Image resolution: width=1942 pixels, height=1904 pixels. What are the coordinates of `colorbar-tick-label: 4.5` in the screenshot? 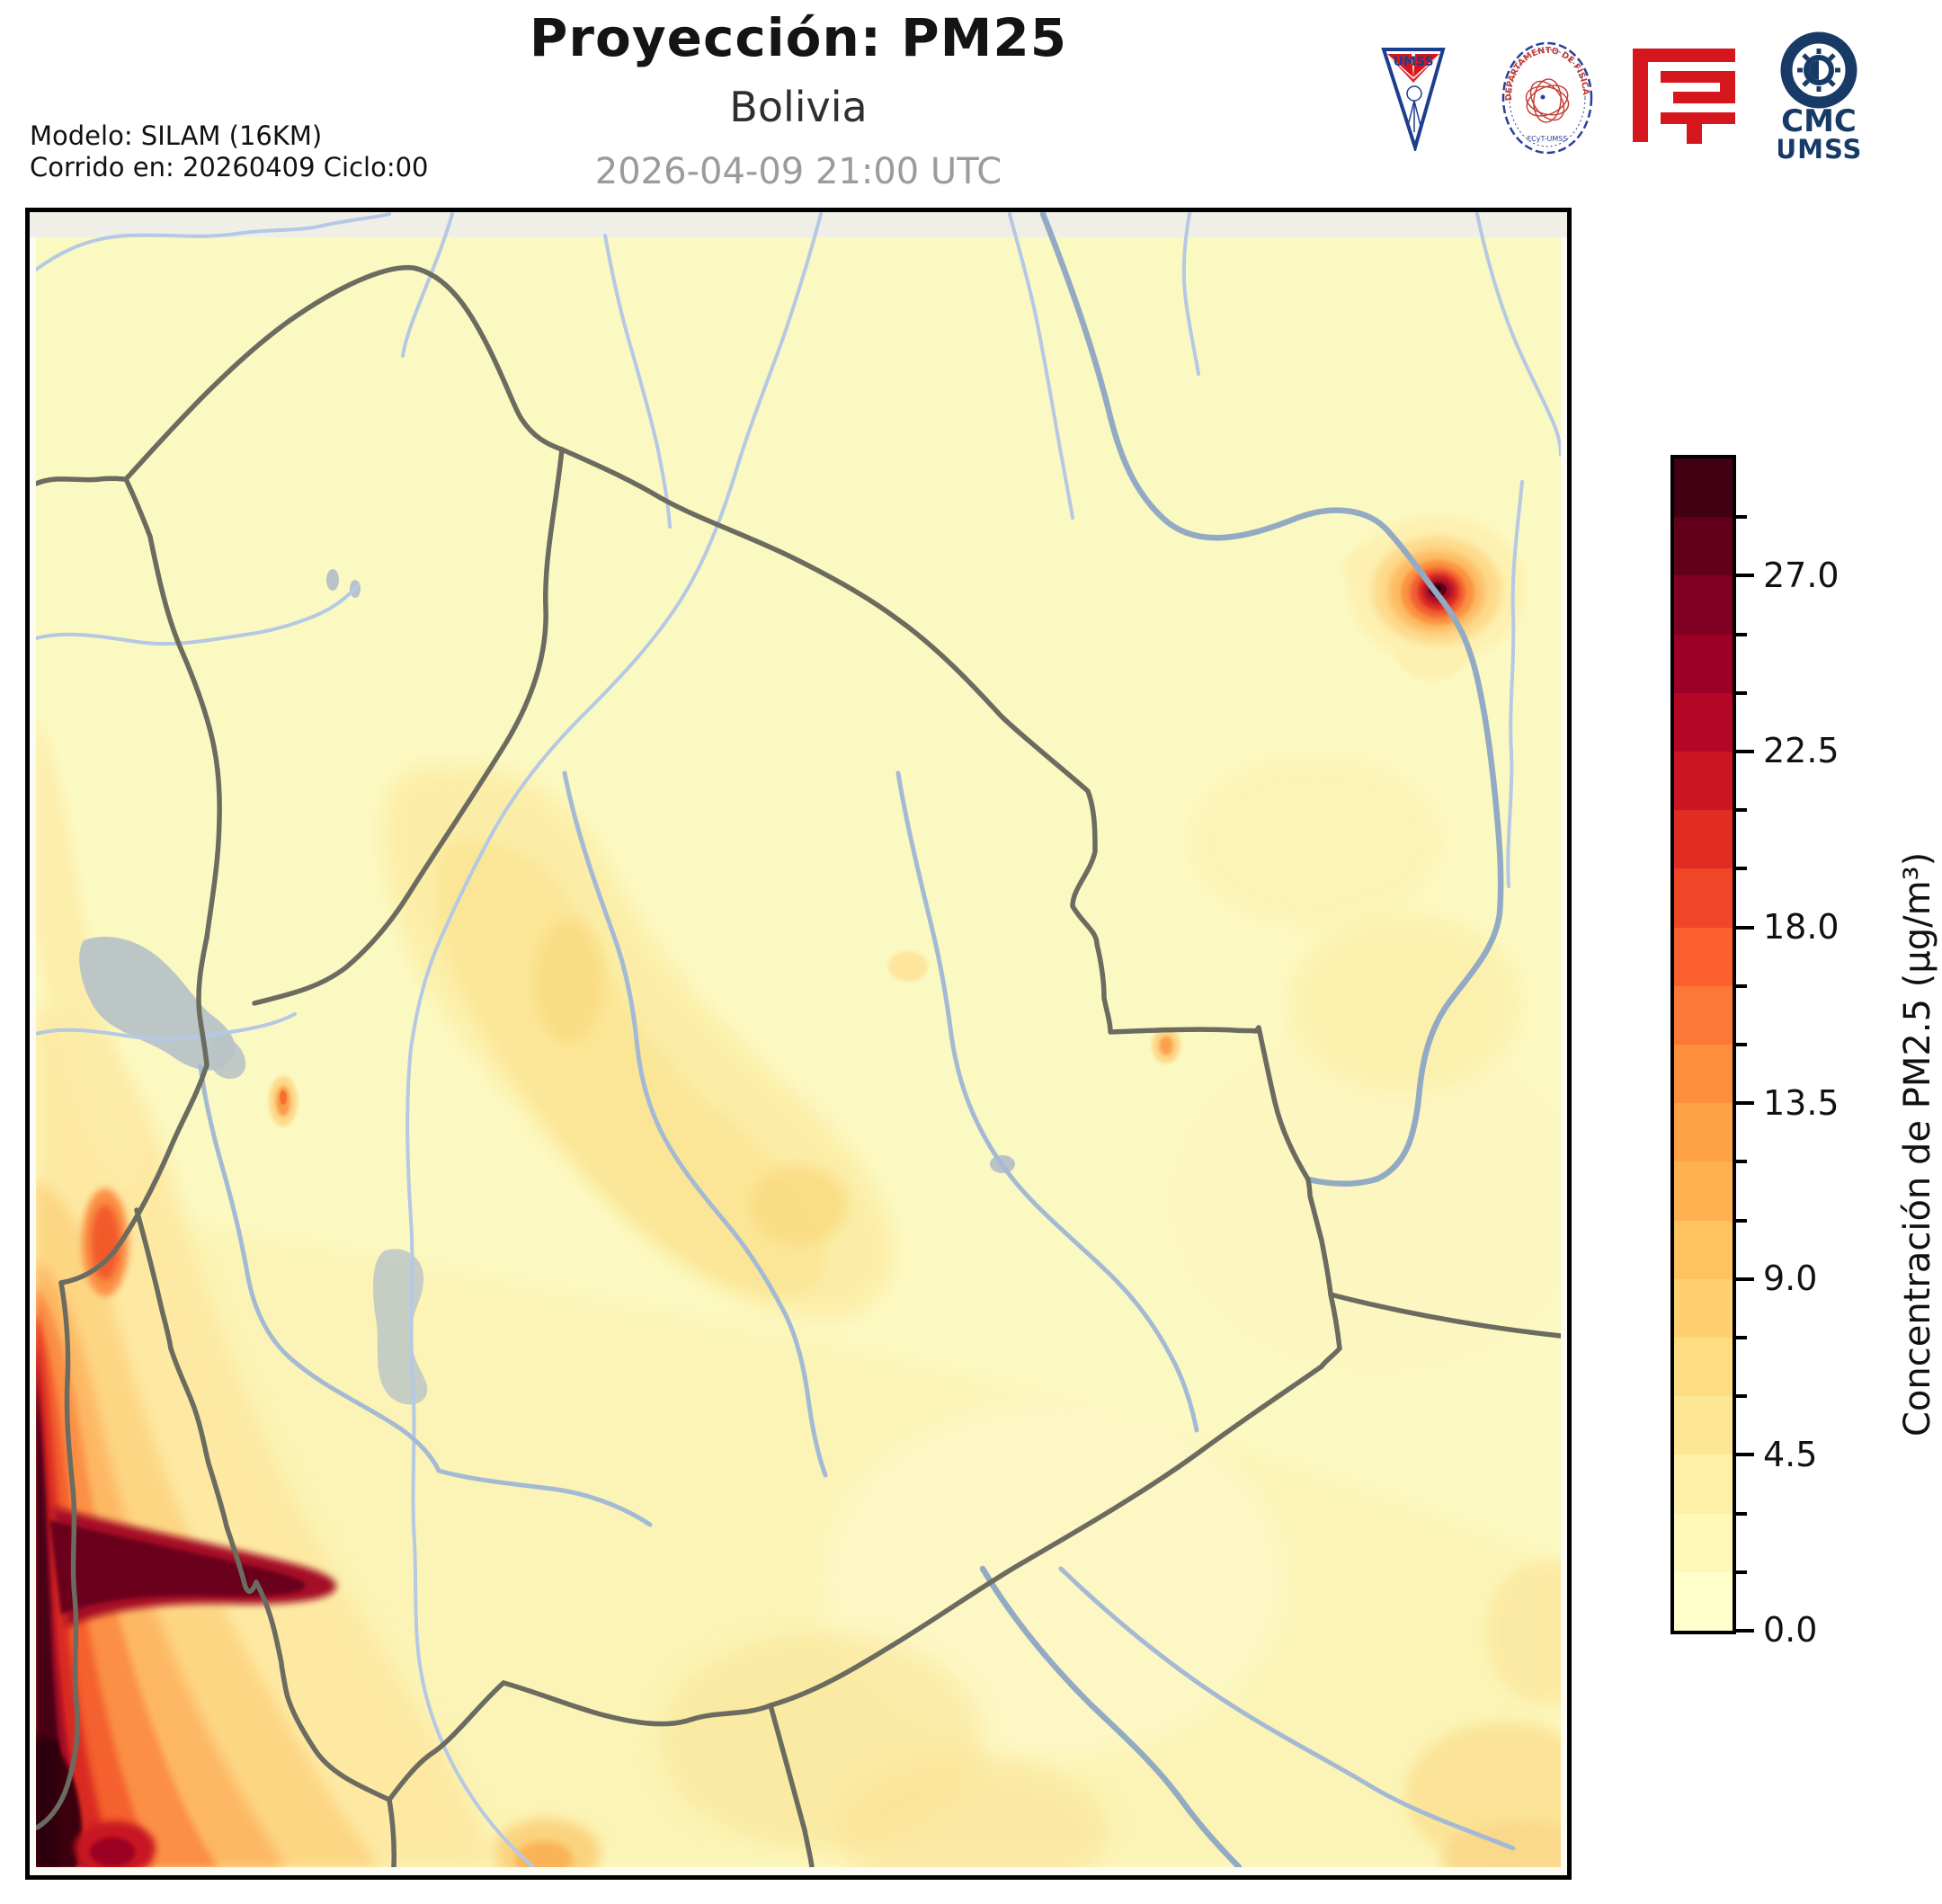 It's located at (1790, 1454).